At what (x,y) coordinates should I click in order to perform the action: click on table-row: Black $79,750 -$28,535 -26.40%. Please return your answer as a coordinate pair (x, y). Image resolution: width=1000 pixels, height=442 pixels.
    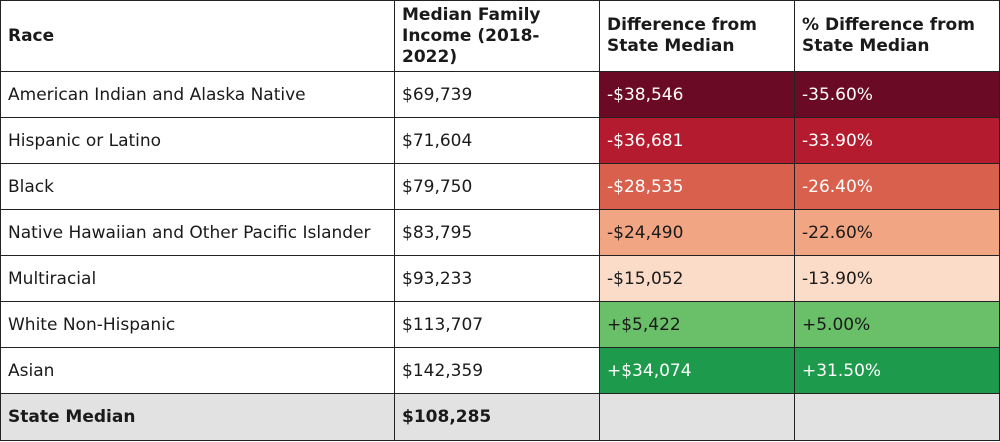
    Looking at the image, I should click on (500, 186).